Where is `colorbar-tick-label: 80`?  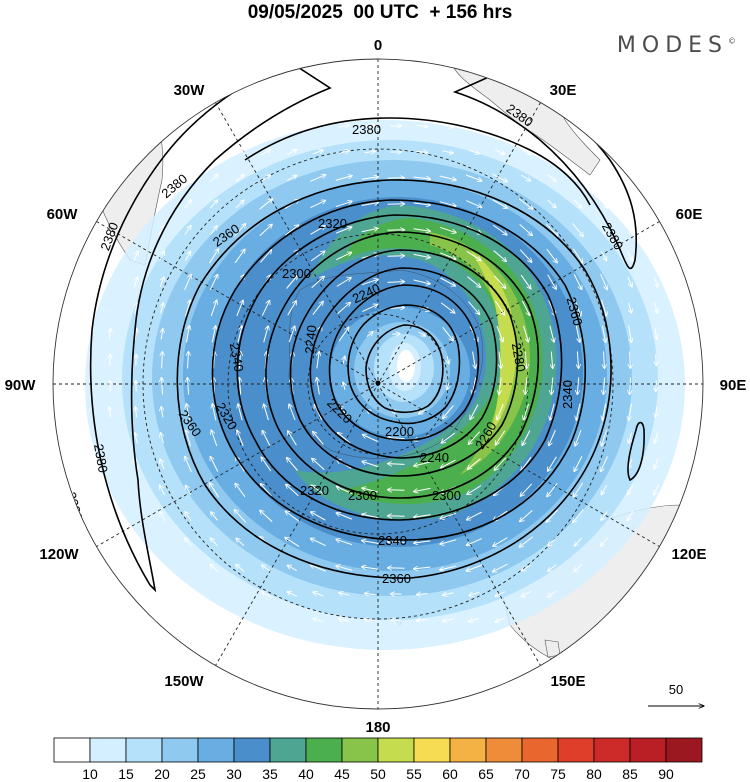 colorbar-tick-label: 80 is located at coordinates (594, 774).